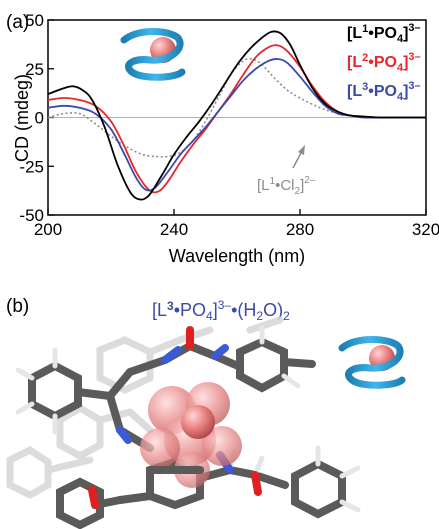 The width and height of the screenshot is (439, 529). What do you see at coordinates (236, 224) in the screenshot?
I see `x-axis: 200 240 280 320` at bounding box center [236, 224].